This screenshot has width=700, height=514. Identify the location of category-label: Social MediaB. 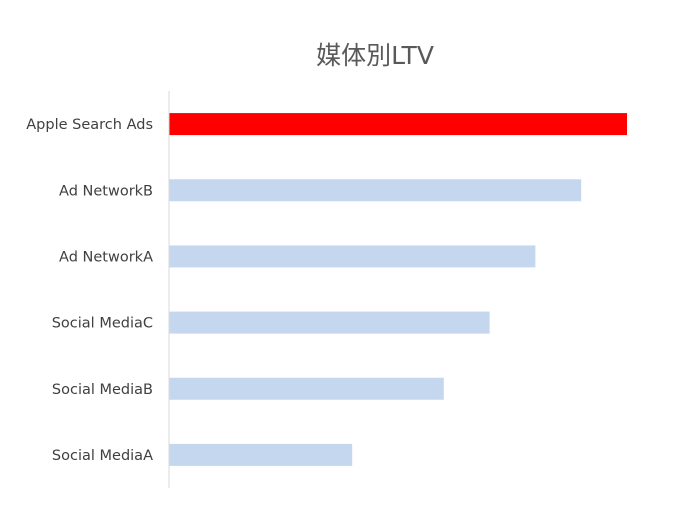
(102, 390).